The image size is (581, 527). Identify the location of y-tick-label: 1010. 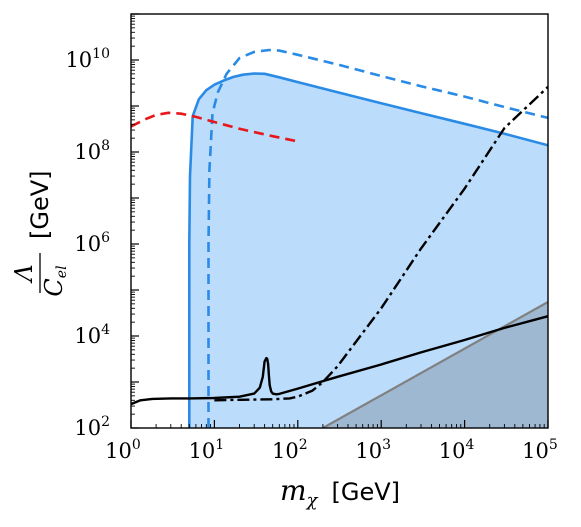
(87, 59).